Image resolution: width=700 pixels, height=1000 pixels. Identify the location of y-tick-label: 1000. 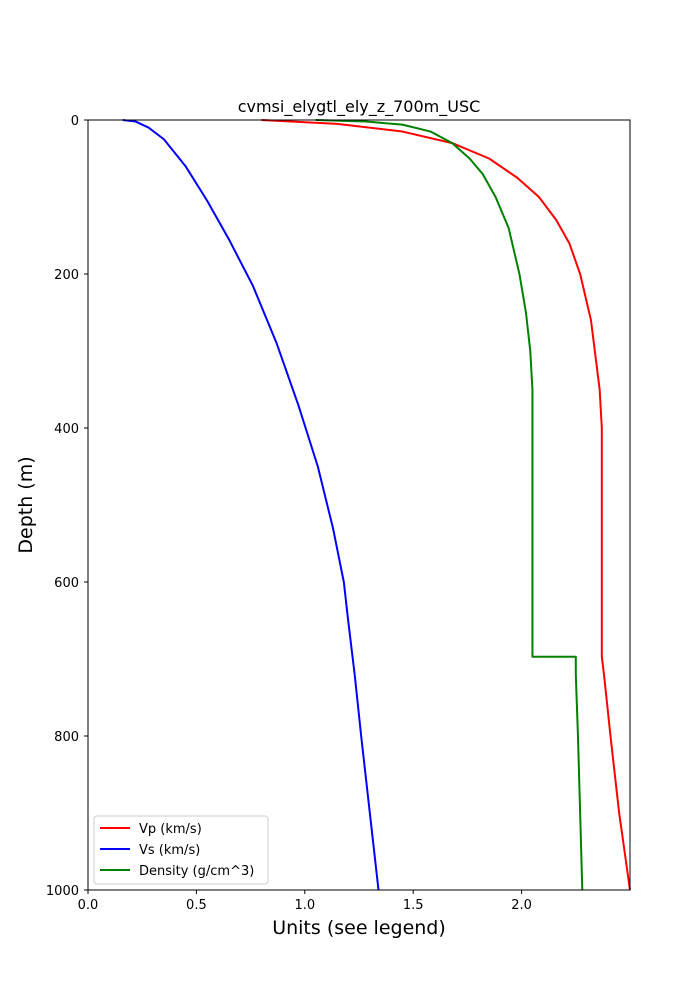
(62, 891).